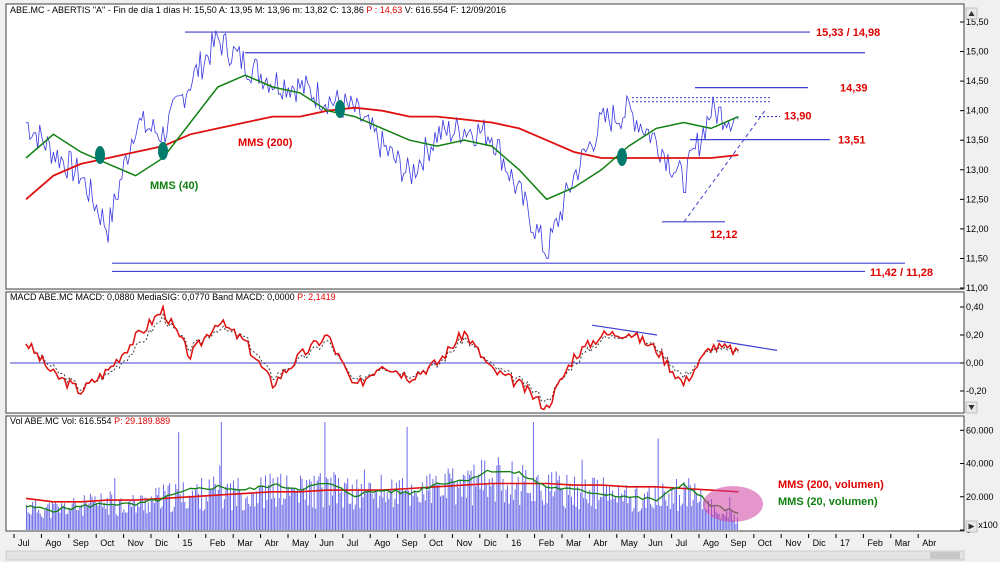 This screenshot has width=1000, height=567. Describe the element at coordinates (24, 543) in the screenshot. I see `x-tick-label: Jul` at that location.